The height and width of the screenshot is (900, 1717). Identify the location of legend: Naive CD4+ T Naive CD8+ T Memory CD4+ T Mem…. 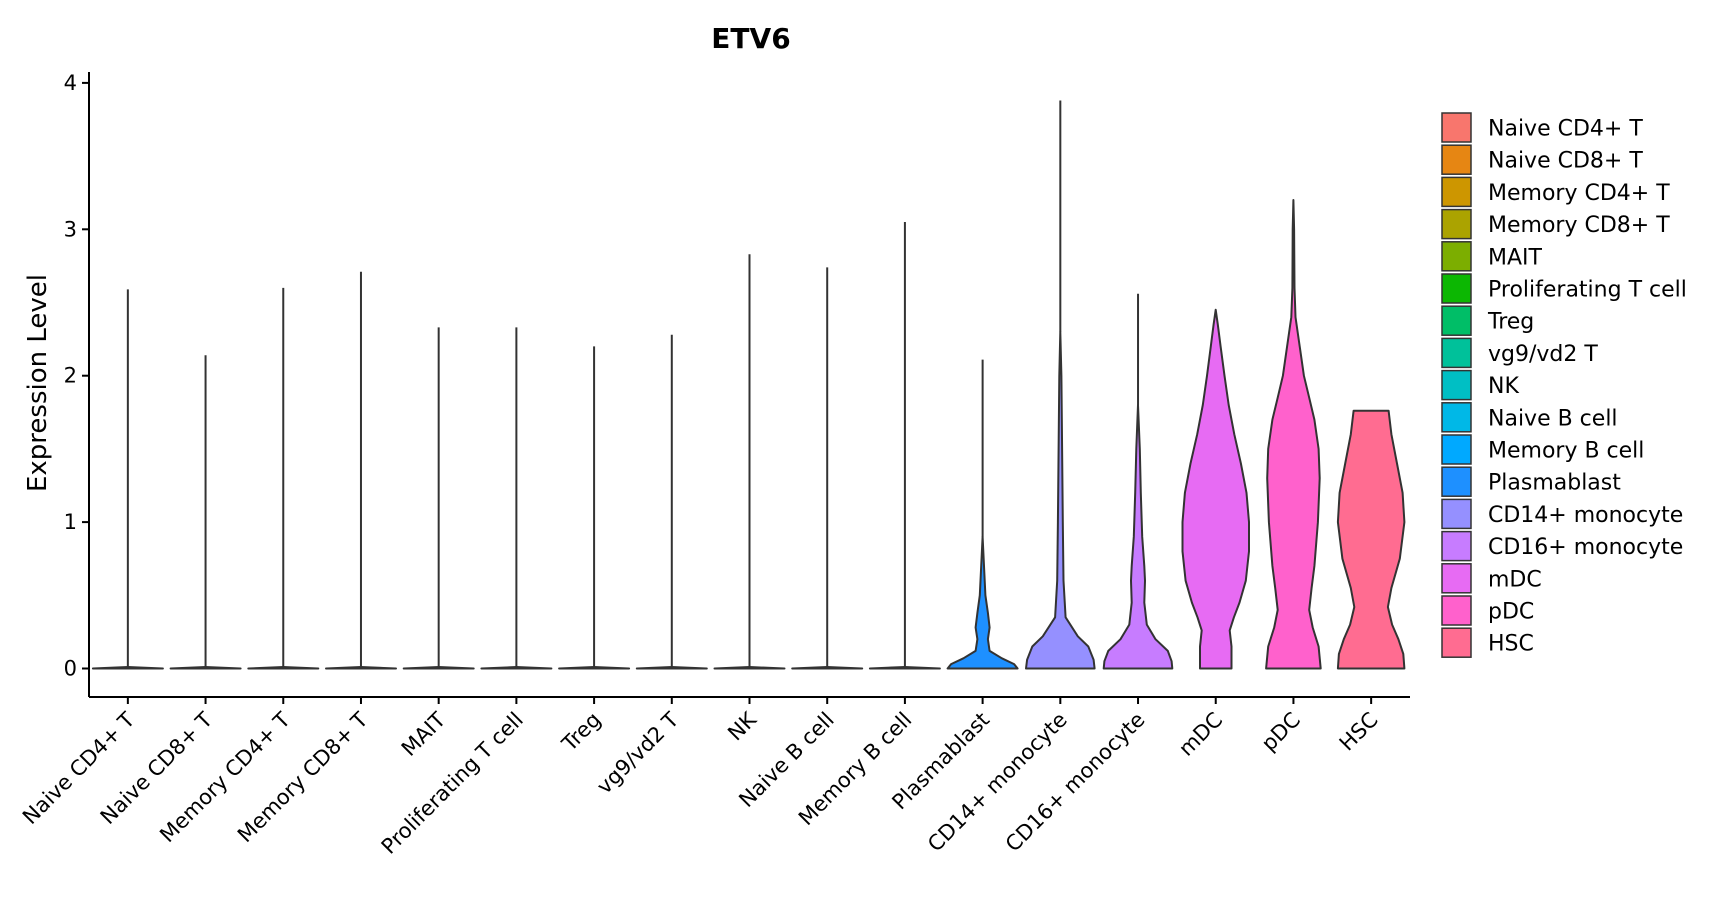
(1564, 385).